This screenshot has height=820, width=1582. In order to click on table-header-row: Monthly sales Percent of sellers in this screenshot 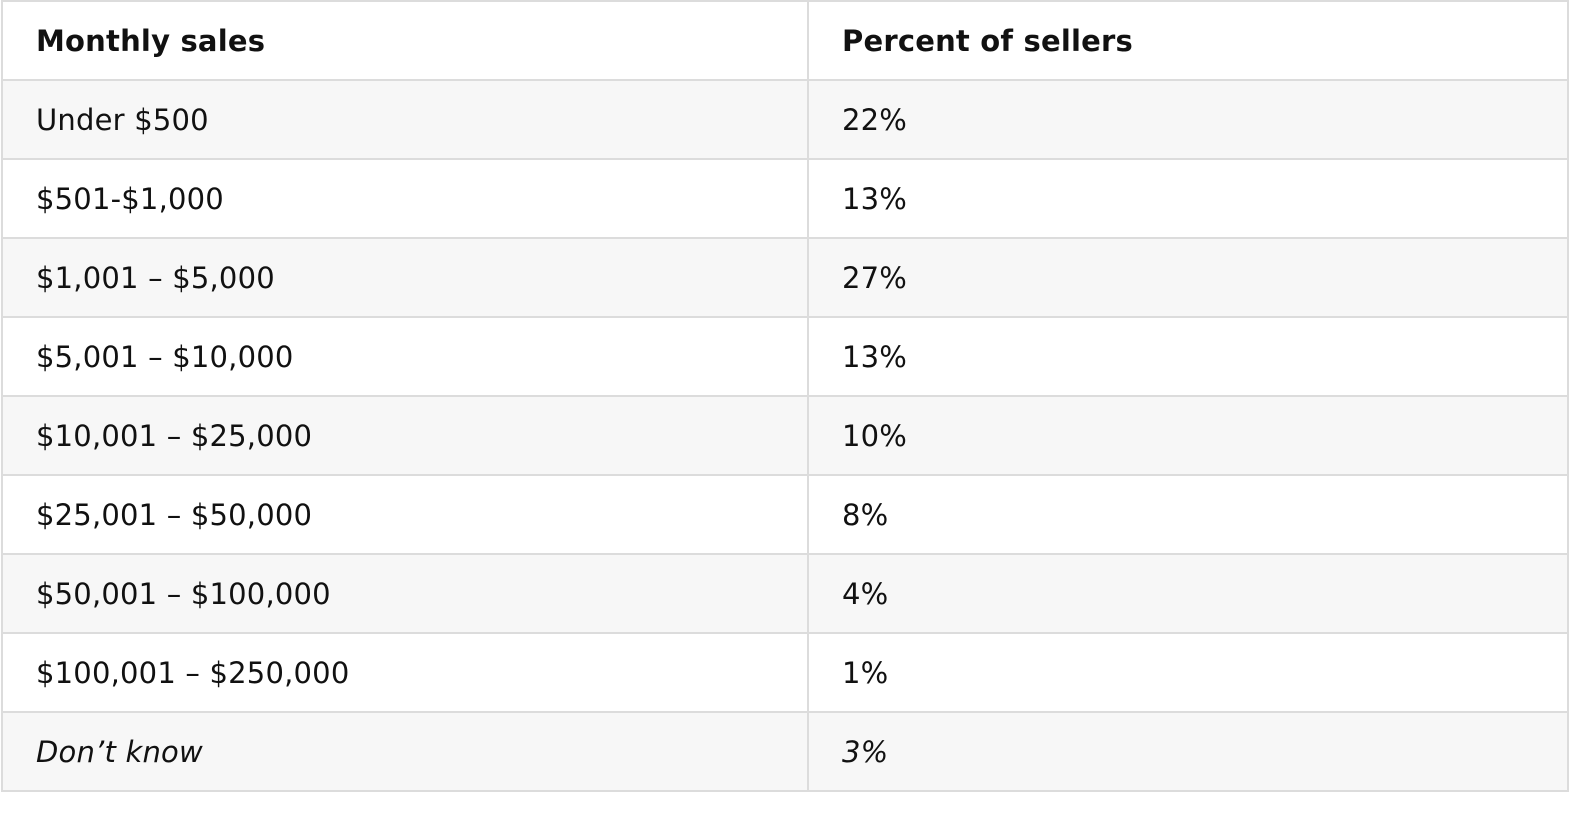, I will do `click(785, 40)`.